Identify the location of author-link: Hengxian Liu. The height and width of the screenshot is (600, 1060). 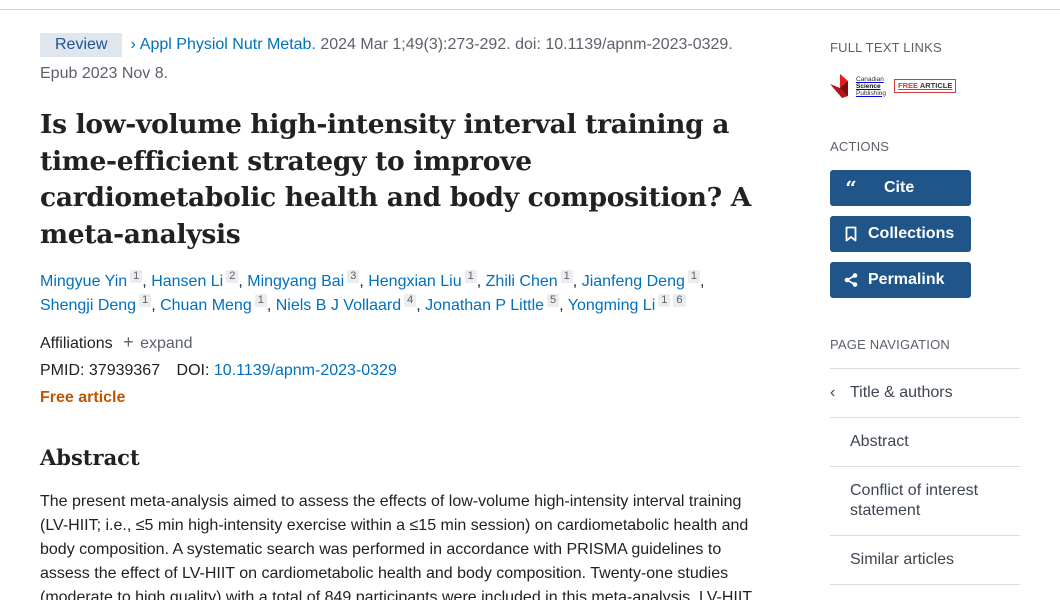
(415, 281).